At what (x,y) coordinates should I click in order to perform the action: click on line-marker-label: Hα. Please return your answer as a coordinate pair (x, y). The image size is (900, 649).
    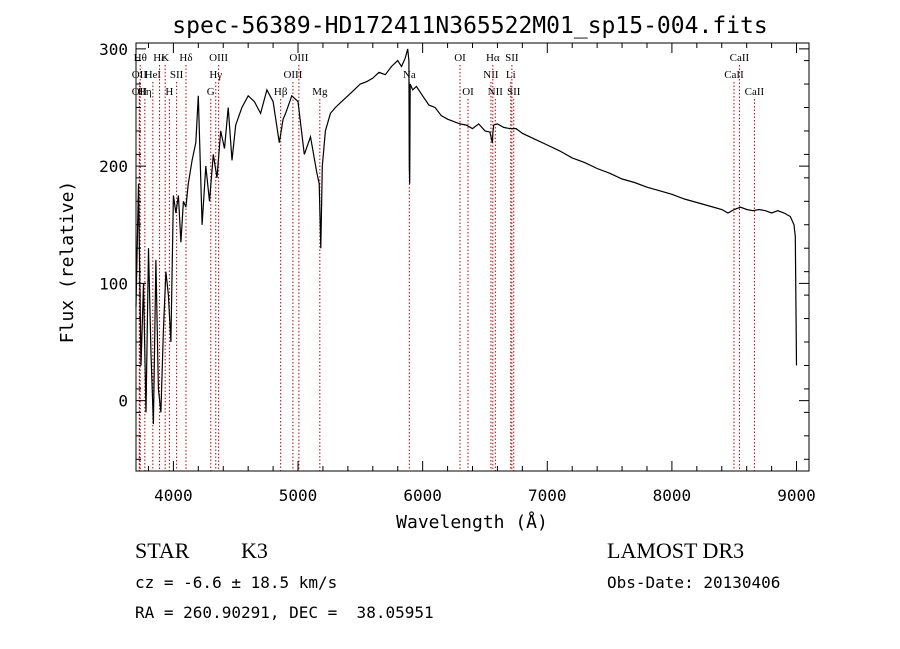
    Looking at the image, I should click on (493, 58).